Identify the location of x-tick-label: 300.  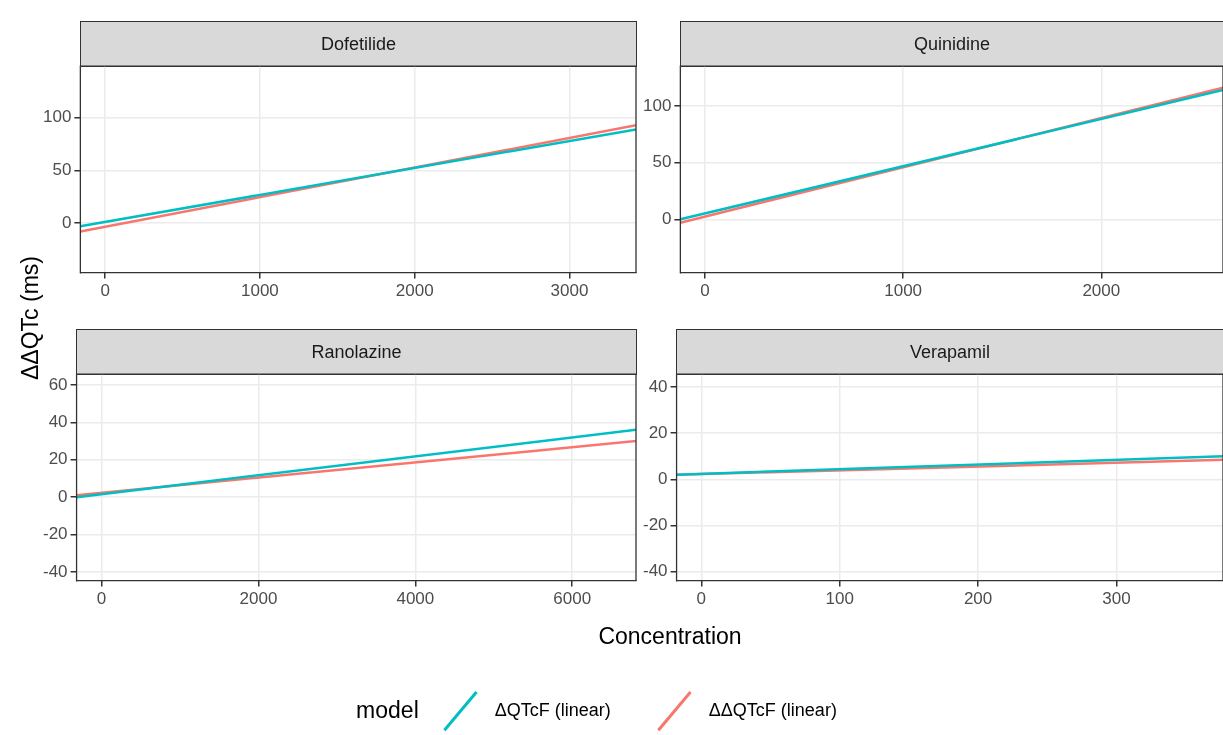
(1116, 599).